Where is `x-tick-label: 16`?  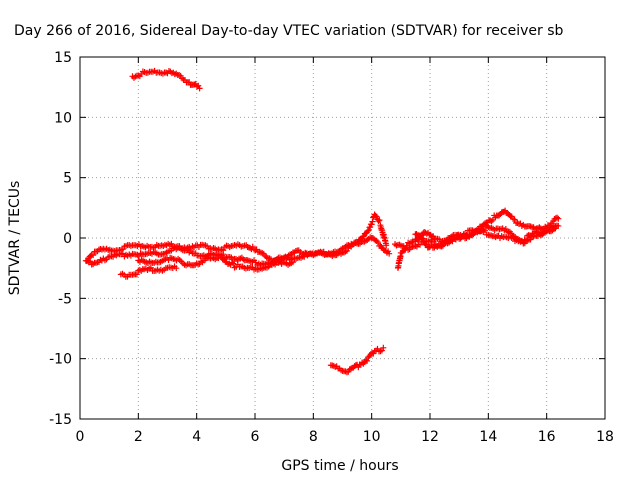 x-tick-label: 16 is located at coordinates (547, 437).